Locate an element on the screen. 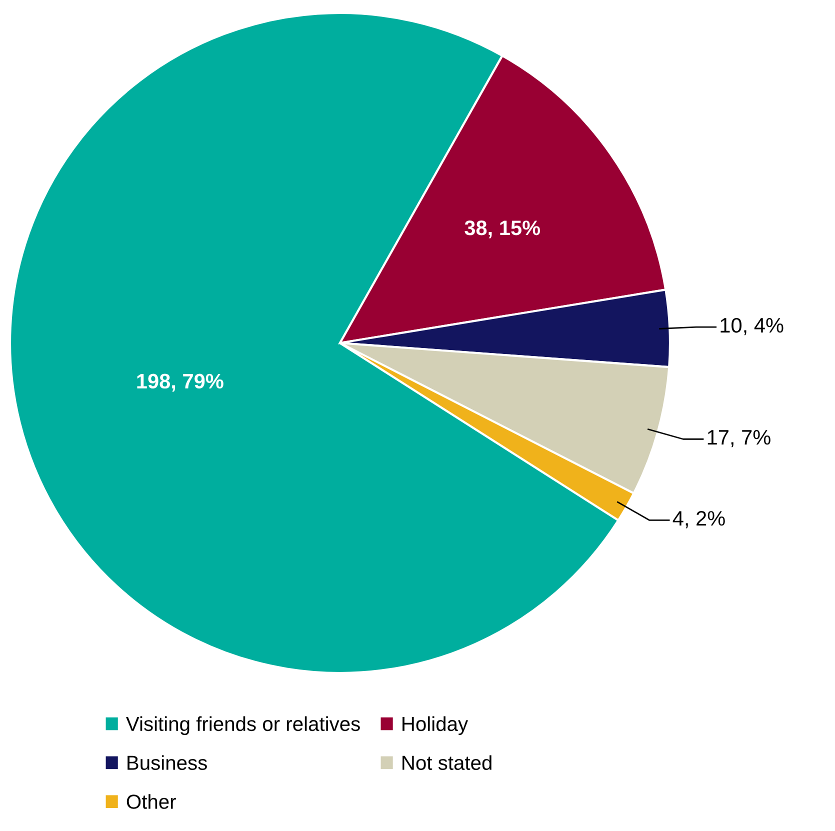  legend-label: Visiting friends or relatives is located at coordinates (243, 726).